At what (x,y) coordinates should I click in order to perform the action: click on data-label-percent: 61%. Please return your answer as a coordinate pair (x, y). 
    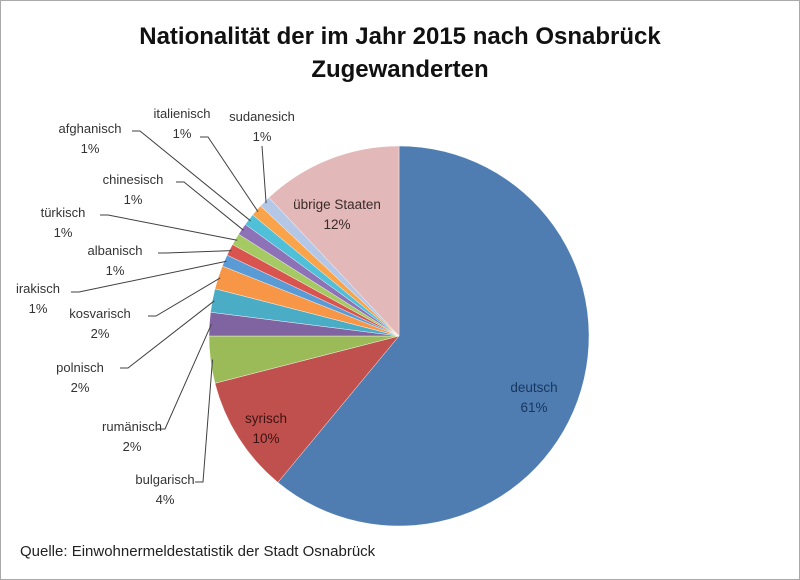
    Looking at the image, I should click on (533, 407).